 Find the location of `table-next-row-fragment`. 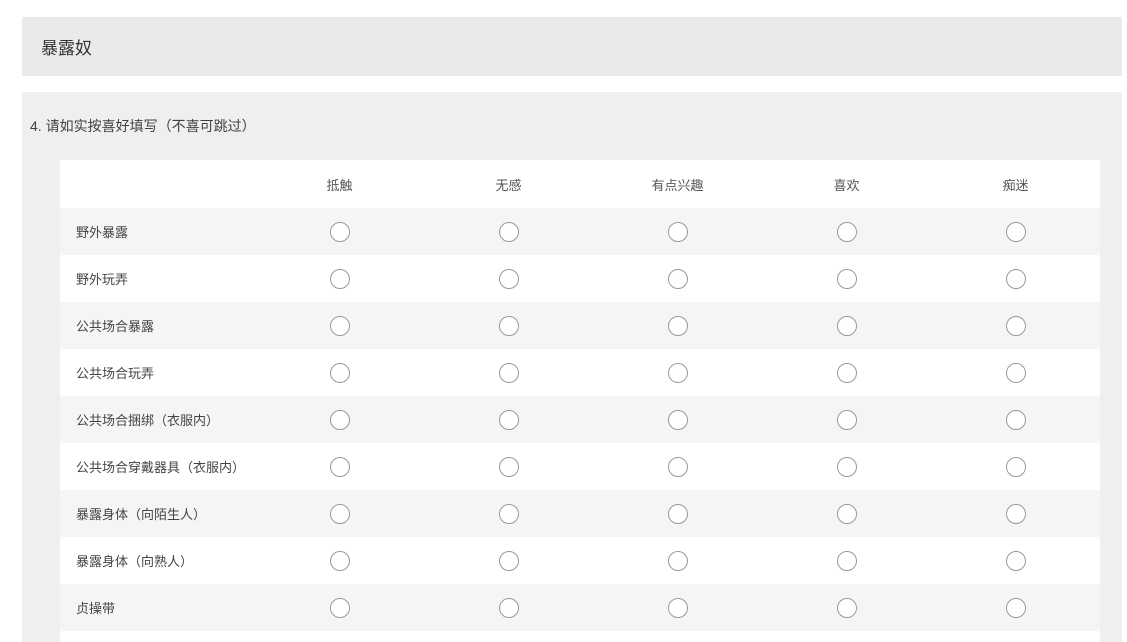

table-next-row-fragment is located at coordinates (580, 636).